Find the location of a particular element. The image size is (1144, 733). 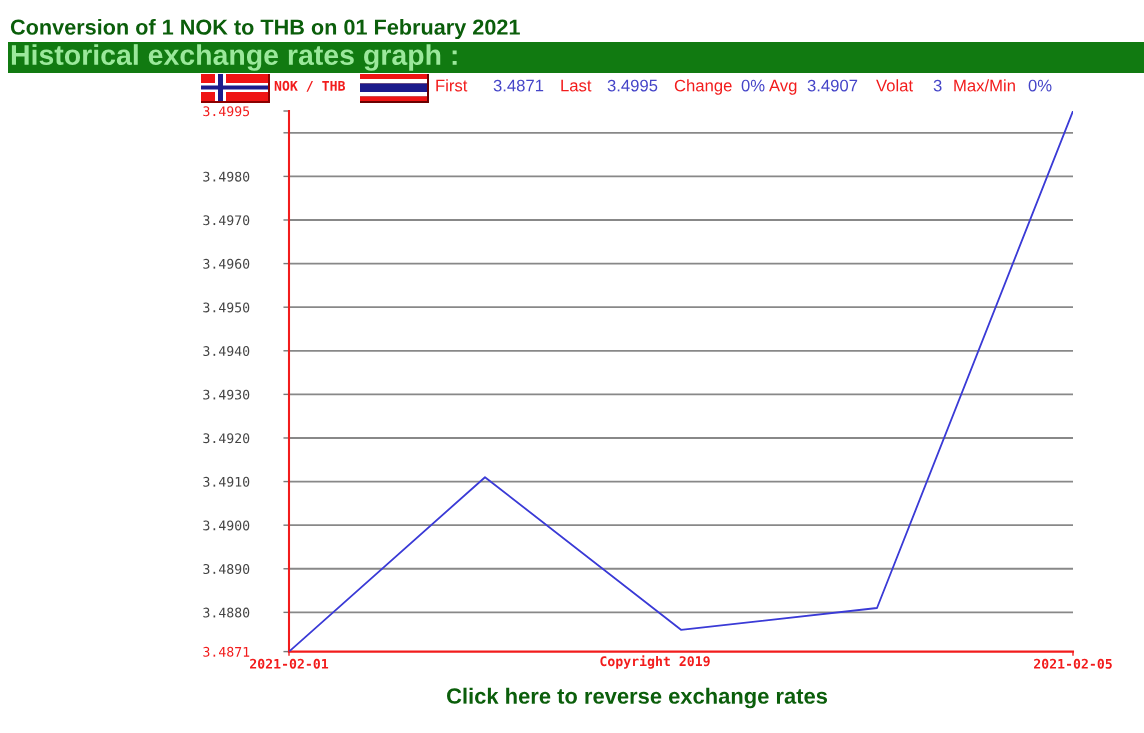

y-tick-label: 3.4960 is located at coordinates (226, 263).